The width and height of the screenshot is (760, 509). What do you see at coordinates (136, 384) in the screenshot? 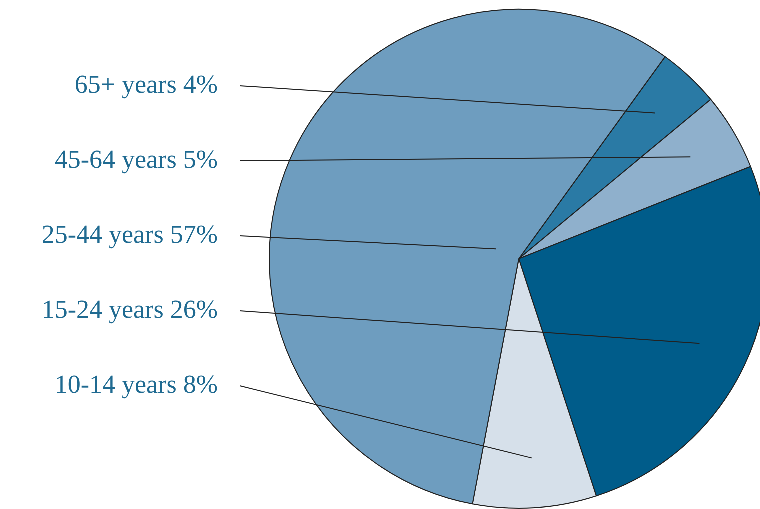
I see `slice-label: 10-14 years 8%` at bounding box center [136, 384].